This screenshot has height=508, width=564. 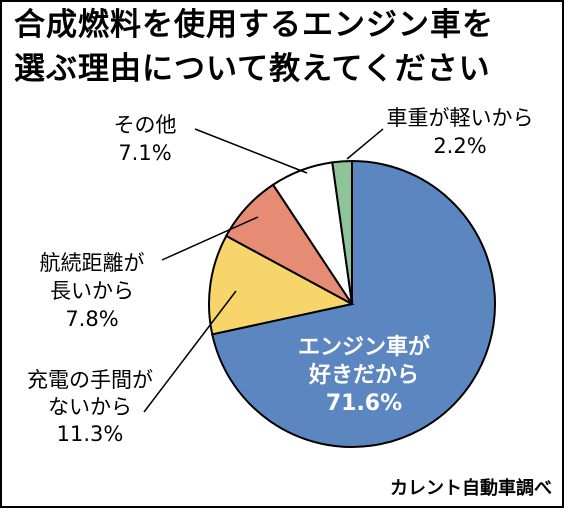 What do you see at coordinates (92, 291) in the screenshot?
I see `slice-label-range-line-1: 長いから` at bounding box center [92, 291].